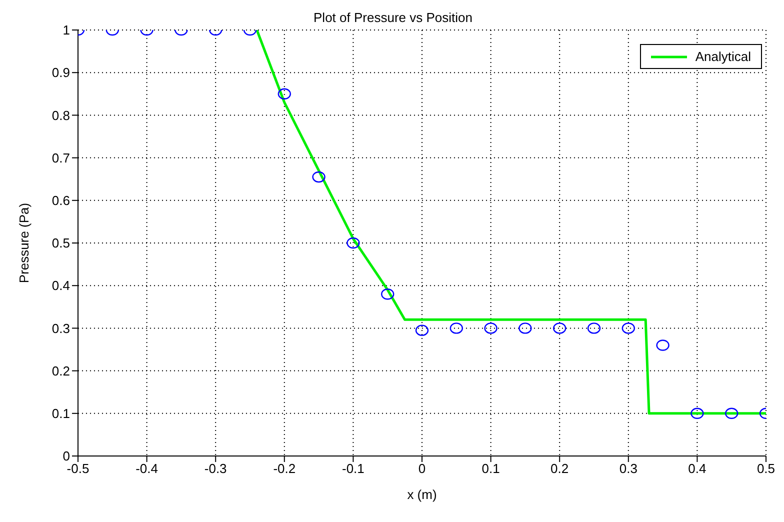  Describe the element at coordinates (353, 468) in the screenshot. I see `x-tick-label: -0.1` at that location.